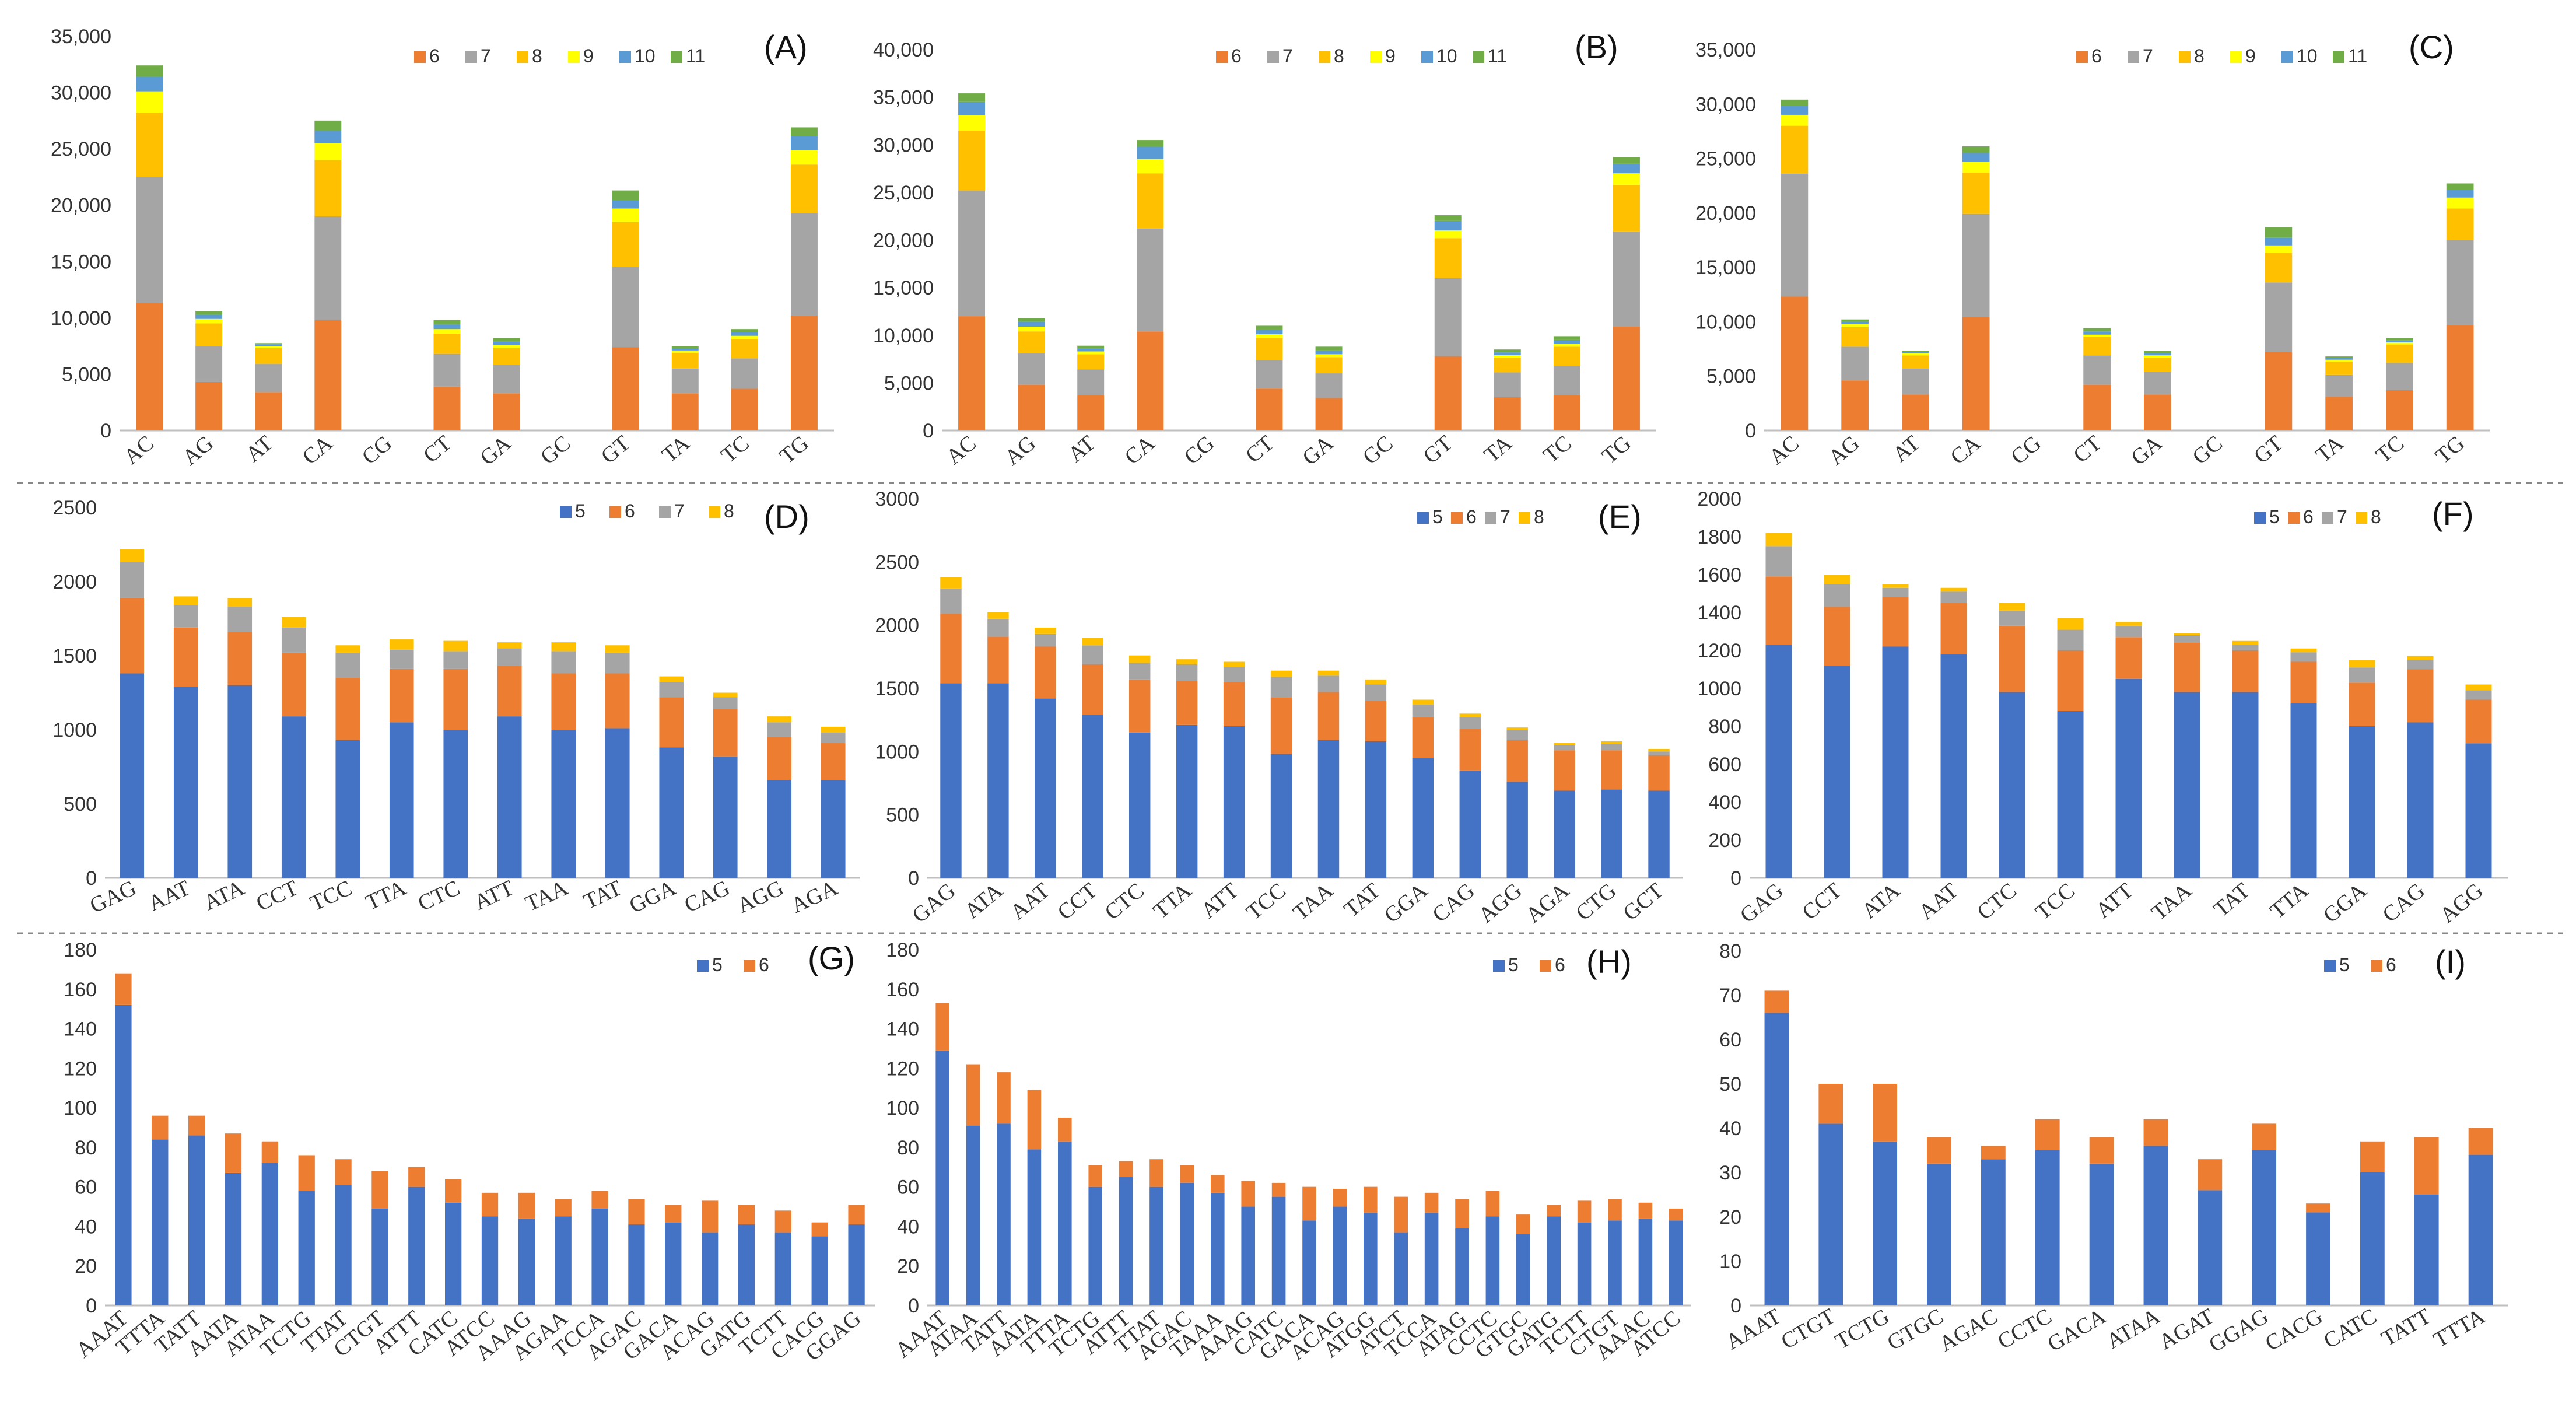 This screenshot has width=2576, height=1418. What do you see at coordinates (80, 1030) in the screenshot?
I see `y-tick-label: 140` at bounding box center [80, 1030].